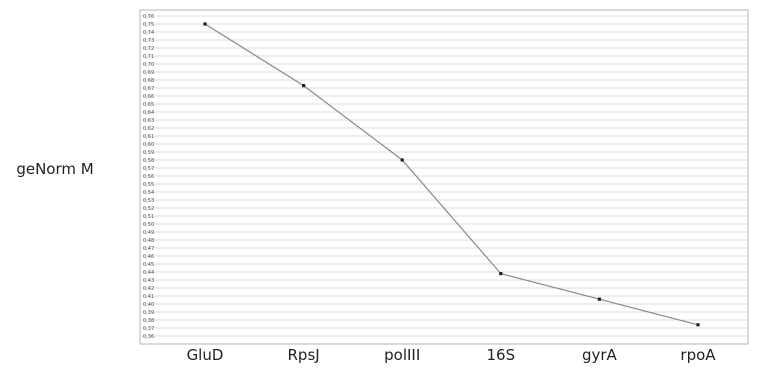  What do you see at coordinates (148, 201) in the screenshot?
I see `y-tick-label: 0,53` at bounding box center [148, 201].